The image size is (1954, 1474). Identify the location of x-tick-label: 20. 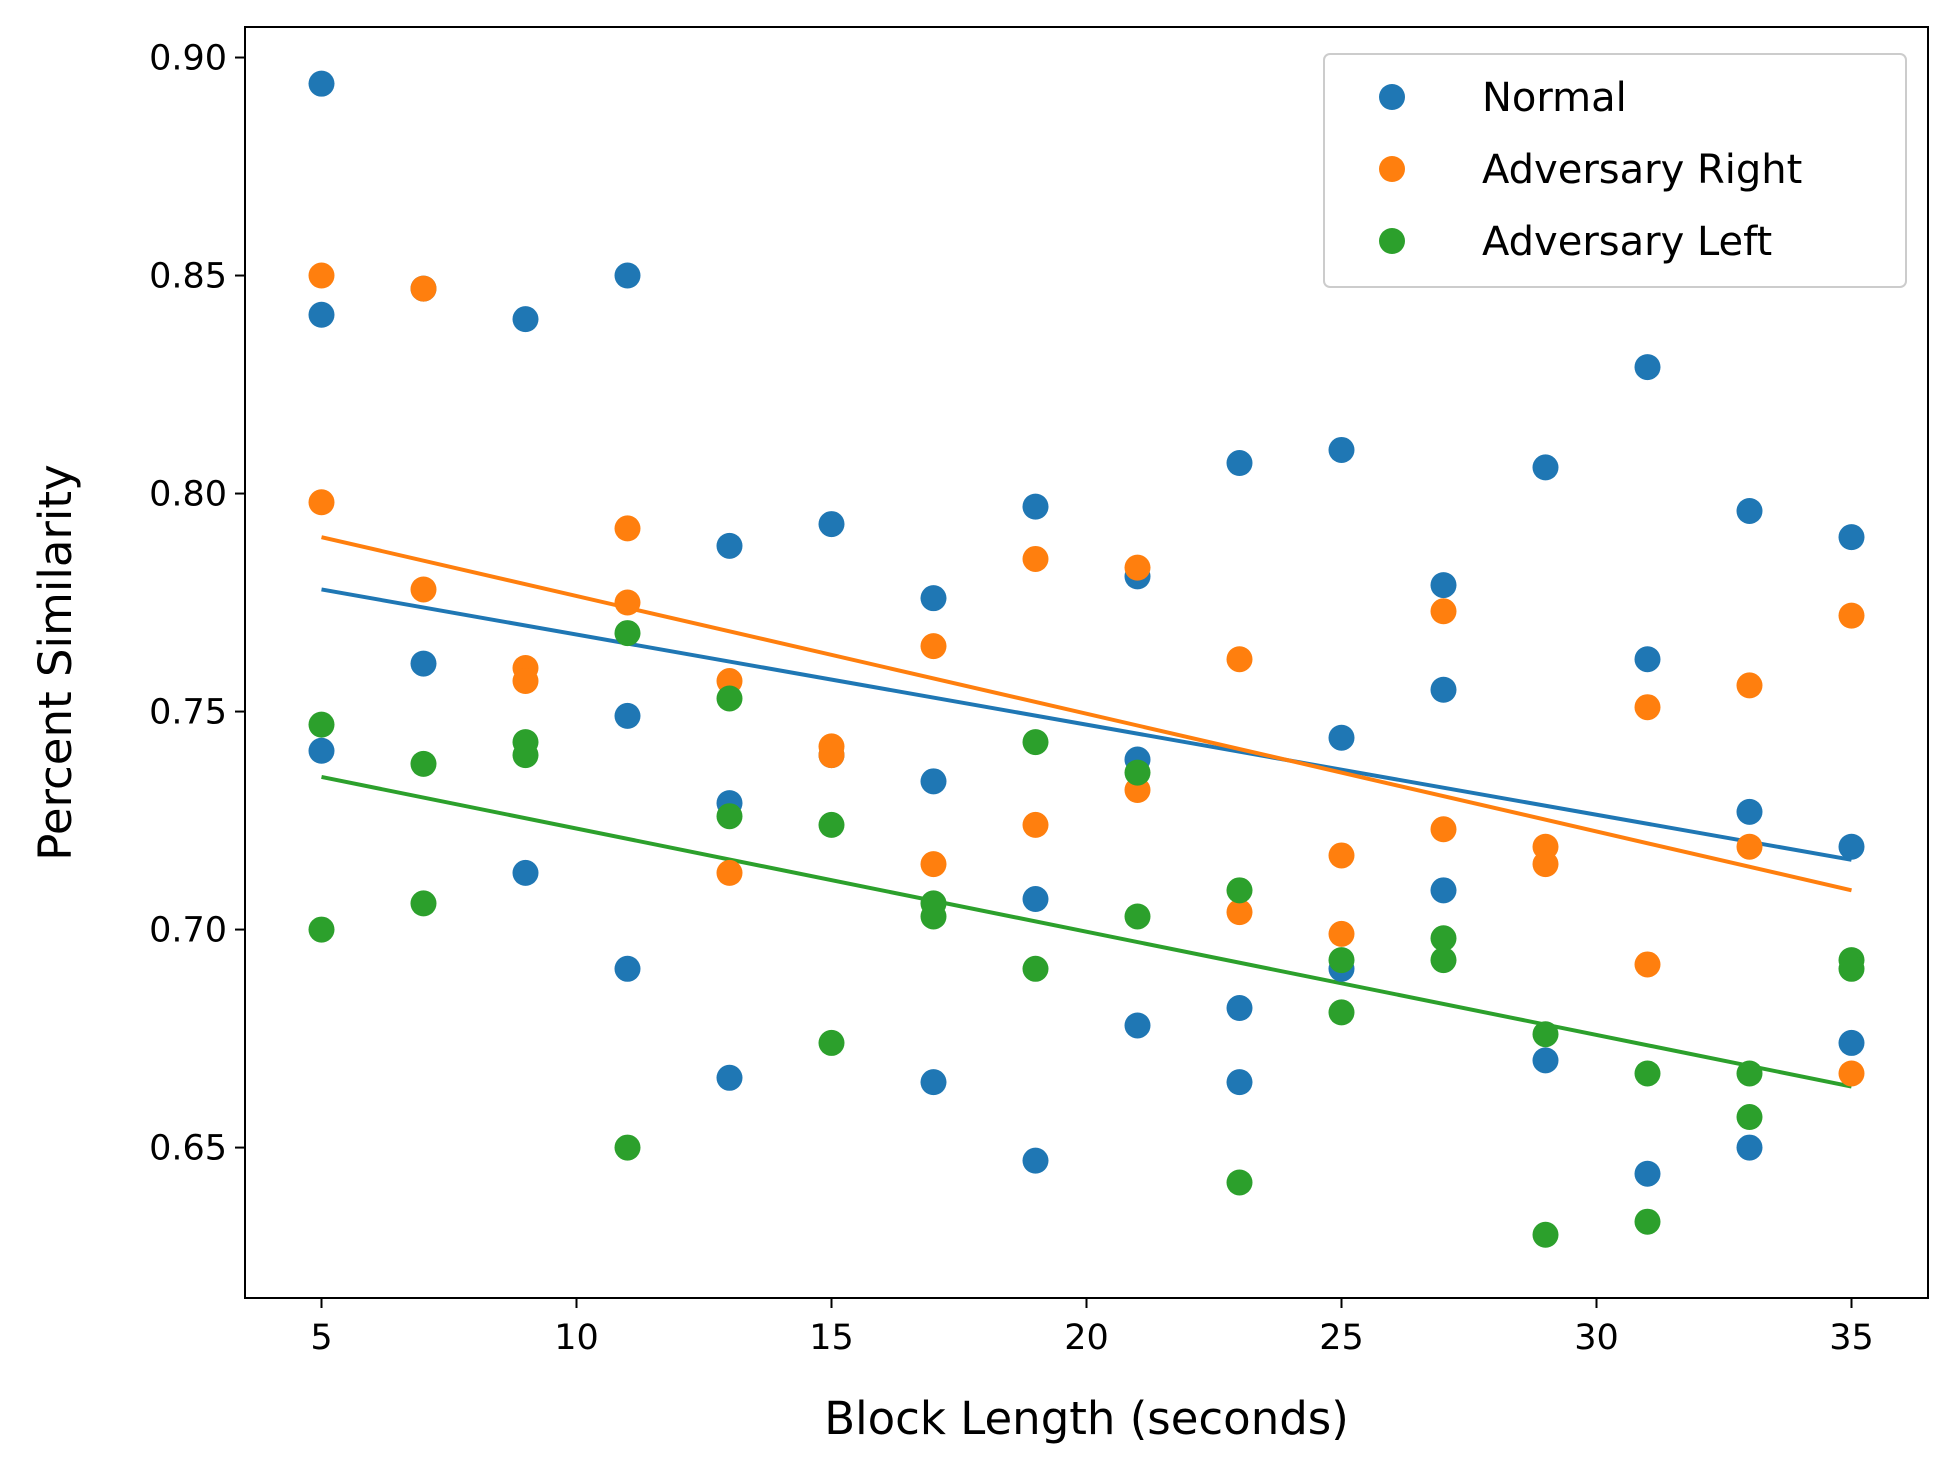
(1086, 1338).